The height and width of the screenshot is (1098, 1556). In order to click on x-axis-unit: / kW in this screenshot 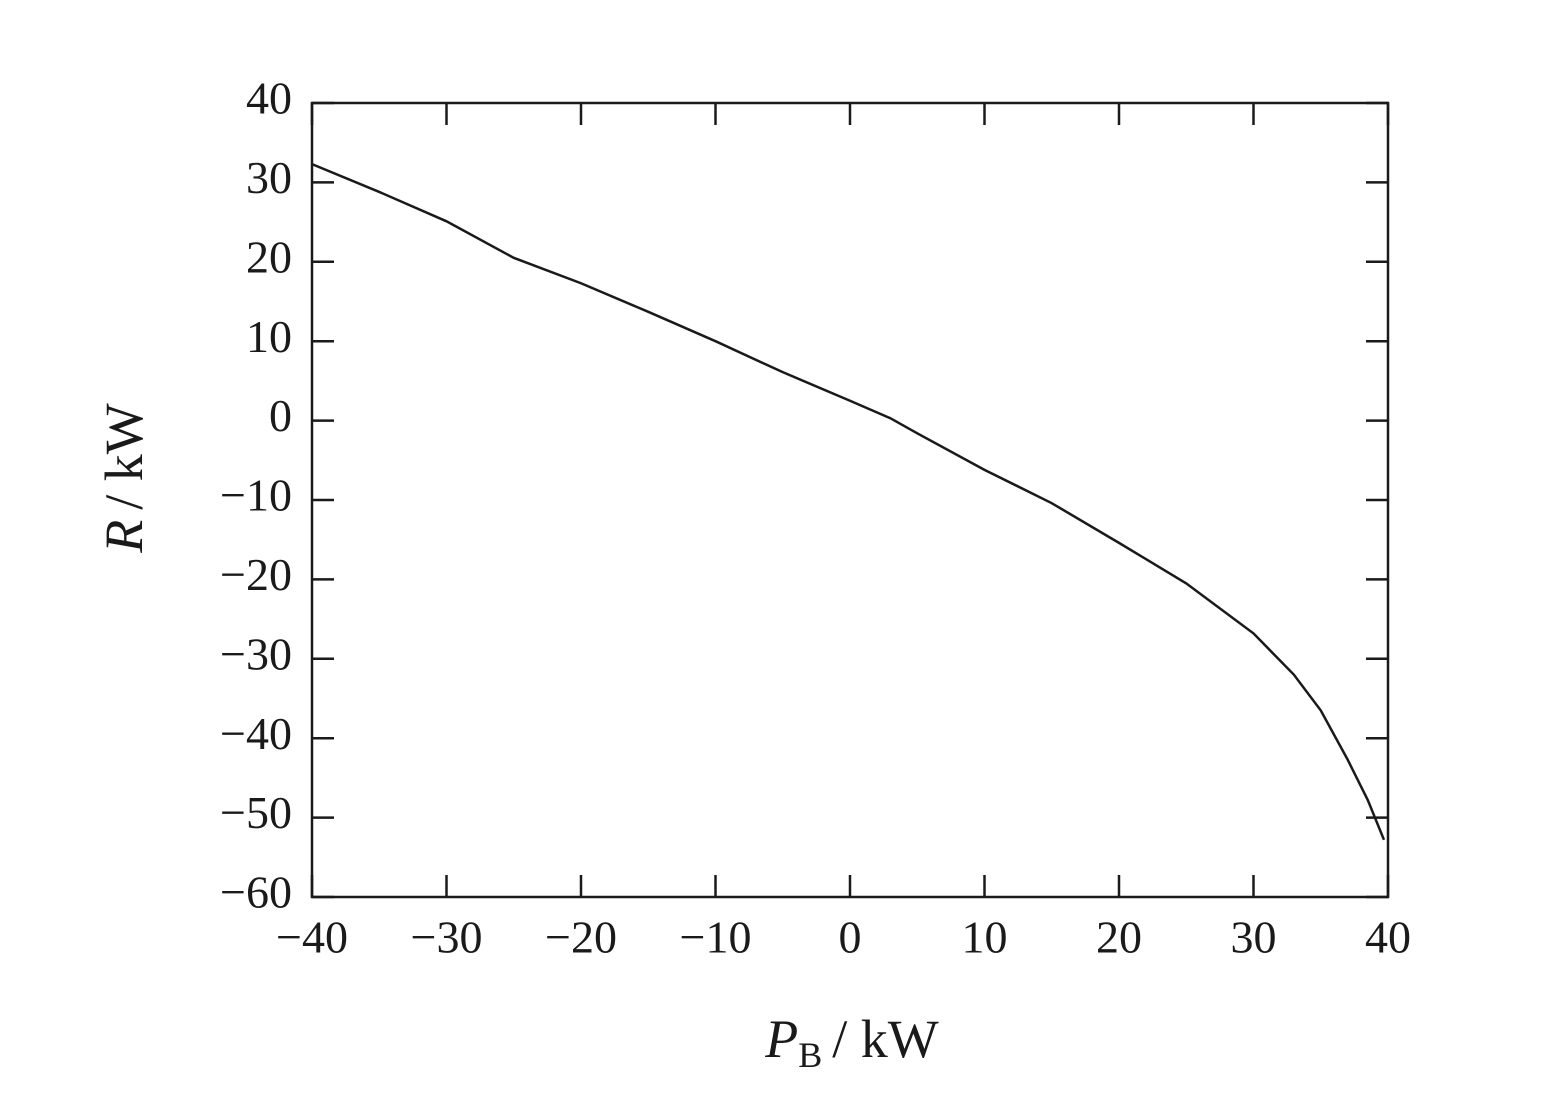, I will do `click(885, 1039)`.